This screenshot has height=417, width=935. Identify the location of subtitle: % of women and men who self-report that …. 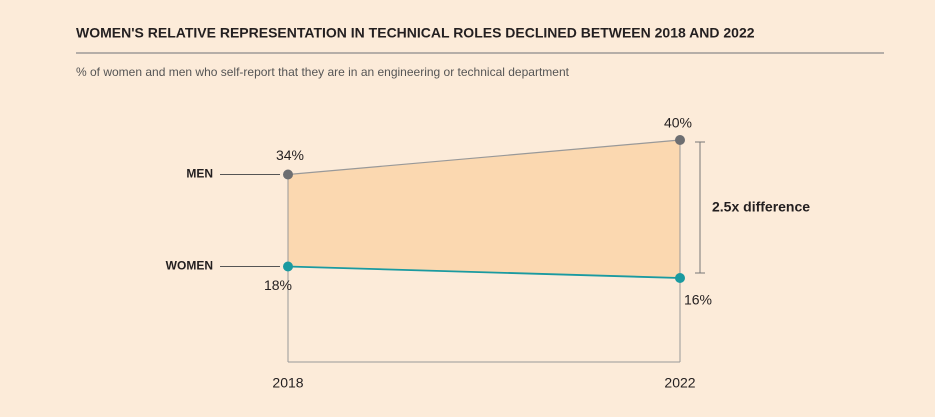
(323, 72).